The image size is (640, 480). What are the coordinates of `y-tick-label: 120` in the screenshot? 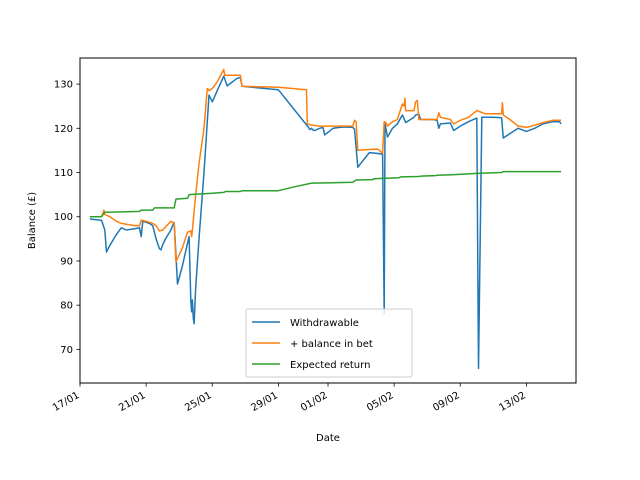 It's located at (63, 129).